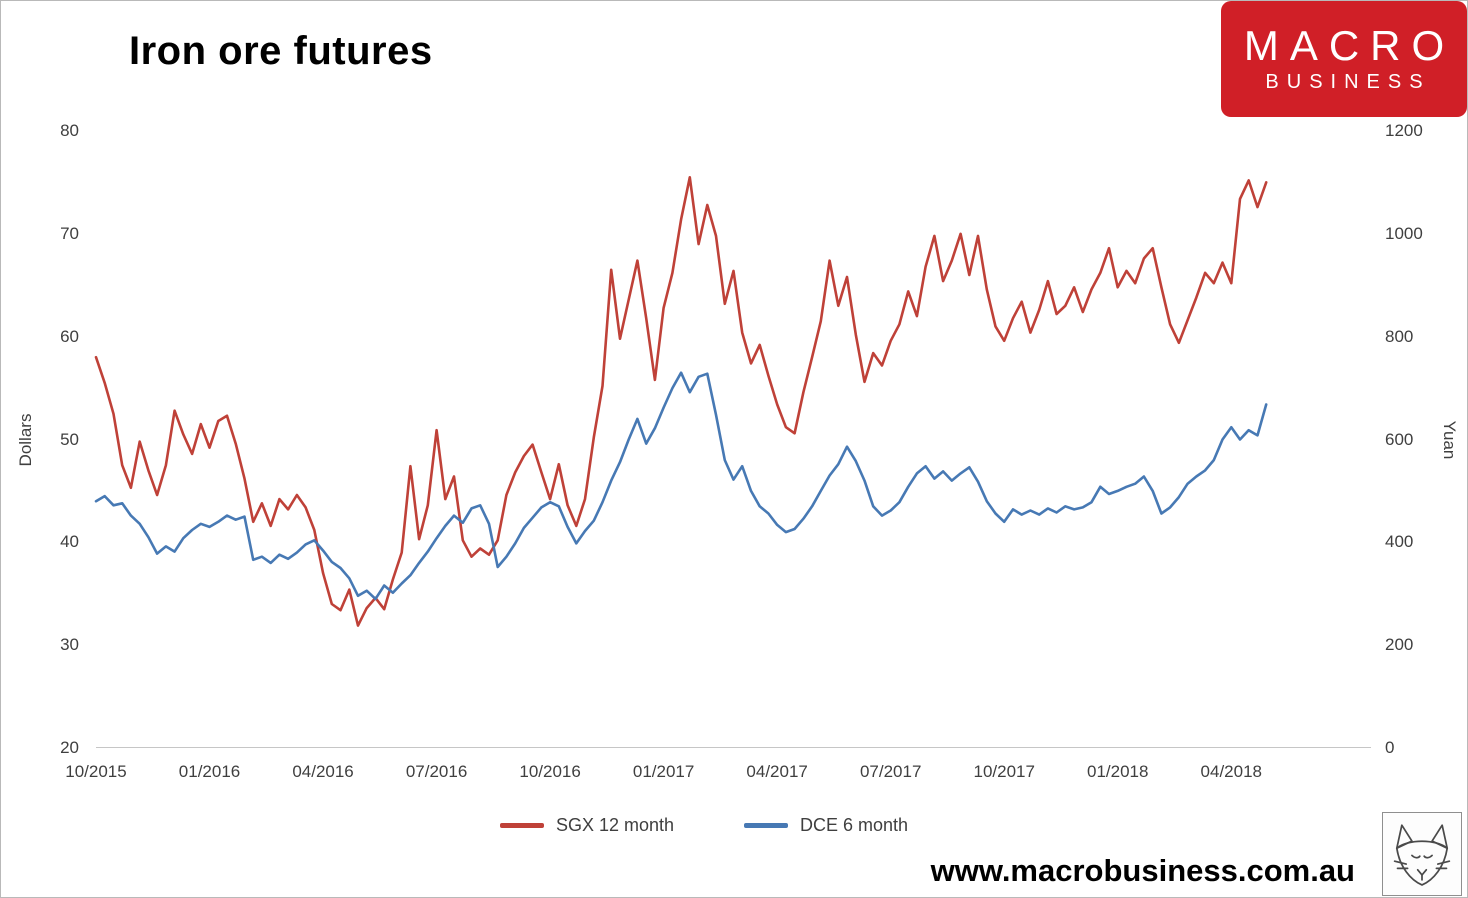 Image resolution: width=1468 pixels, height=898 pixels. Describe the element at coordinates (1404, 130) in the screenshot. I see `y-axis-right-tick: 1200` at that location.